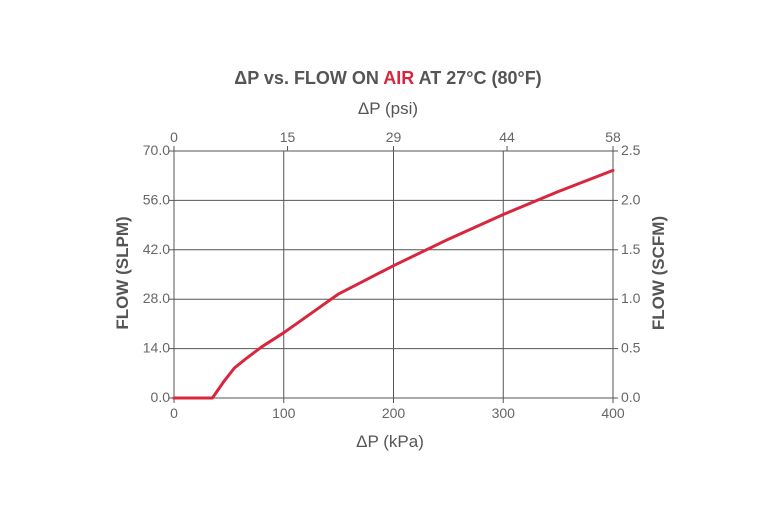  What do you see at coordinates (658, 273) in the screenshot?
I see `y2-axis-label: FLOW (SCFM)` at bounding box center [658, 273].